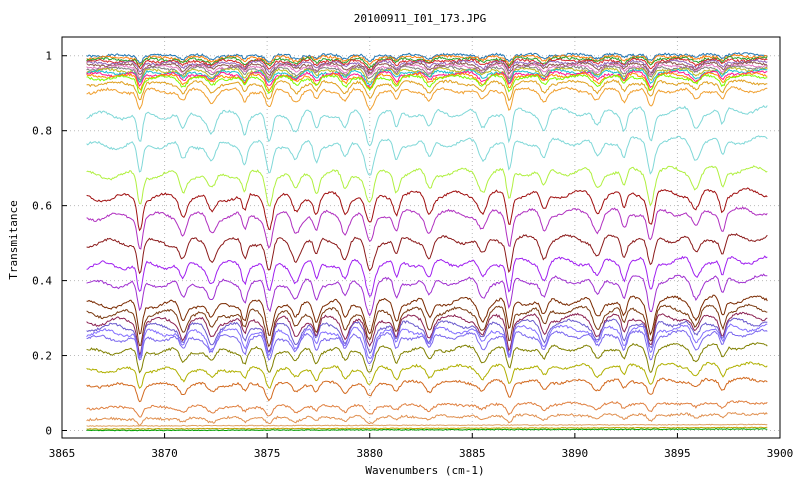 This screenshot has width=800, height=480. What do you see at coordinates (472, 453) in the screenshot?
I see `x-tick-label: 3885` at bounding box center [472, 453].